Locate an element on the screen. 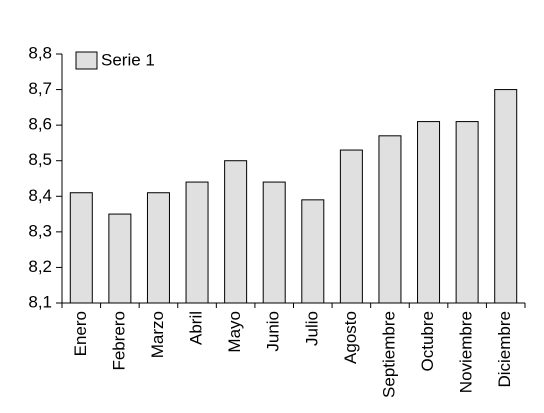 The width and height of the screenshot is (544, 413). y-tick-label: 8,6 is located at coordinates (40, 124).